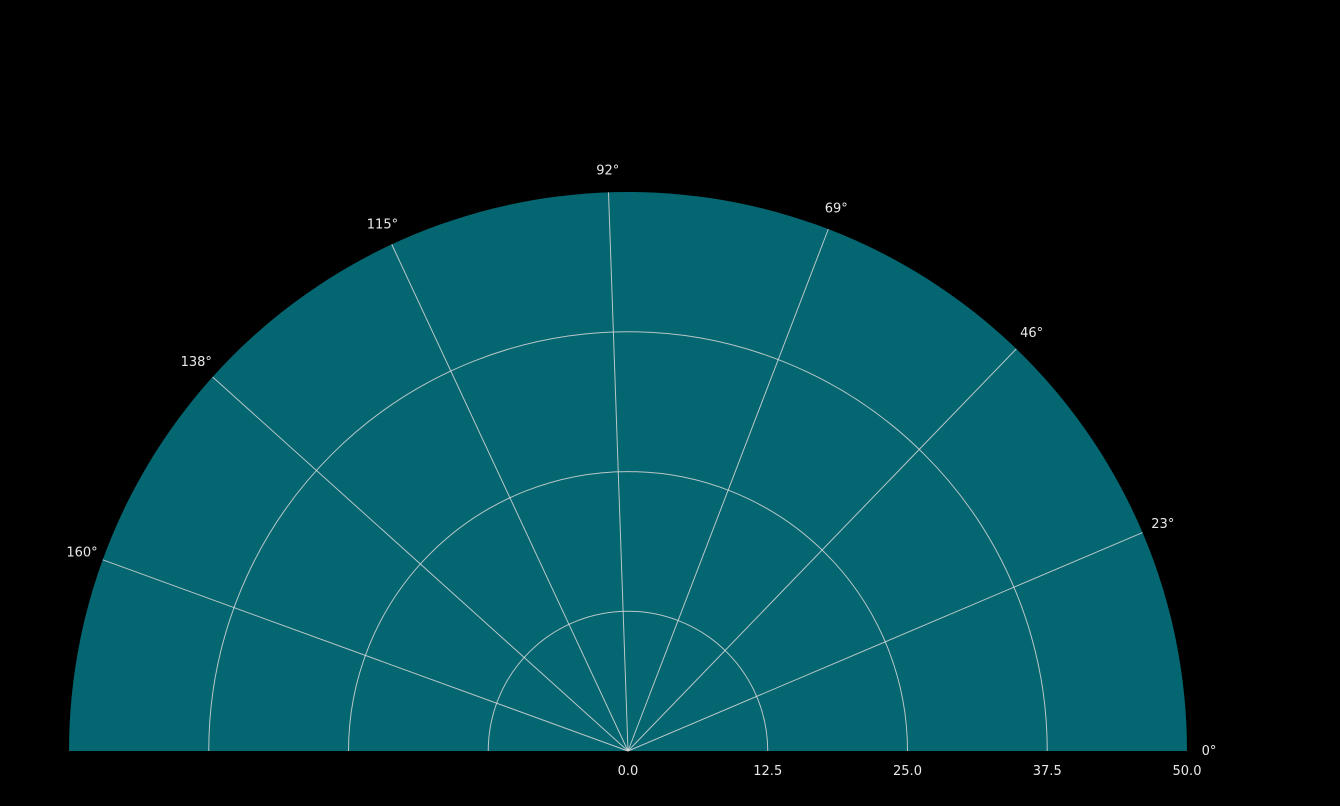  I want to click on radial-tick-label: 37.5, so click(1047, 771).